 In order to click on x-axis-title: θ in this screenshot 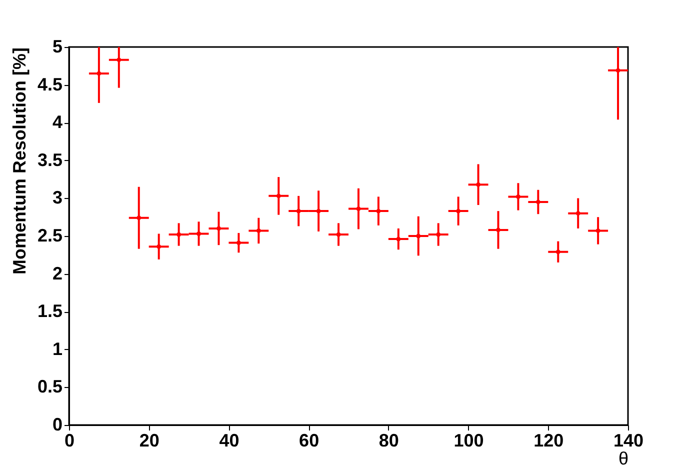, I will do `click(623, 458)`.